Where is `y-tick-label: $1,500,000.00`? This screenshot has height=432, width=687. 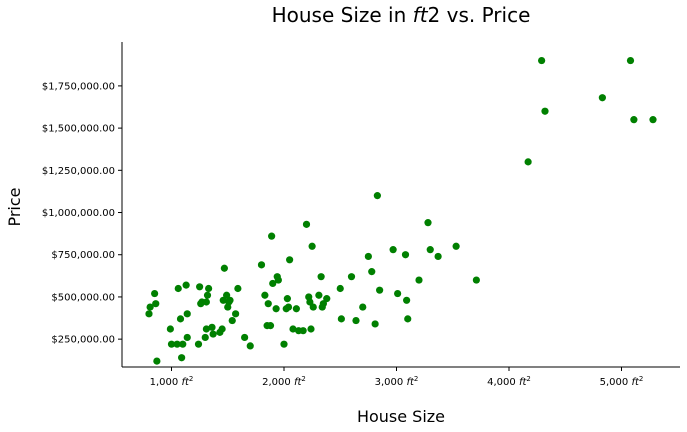 y-tick-label: $1,500,000.00 is located at coordinates (78, 129).